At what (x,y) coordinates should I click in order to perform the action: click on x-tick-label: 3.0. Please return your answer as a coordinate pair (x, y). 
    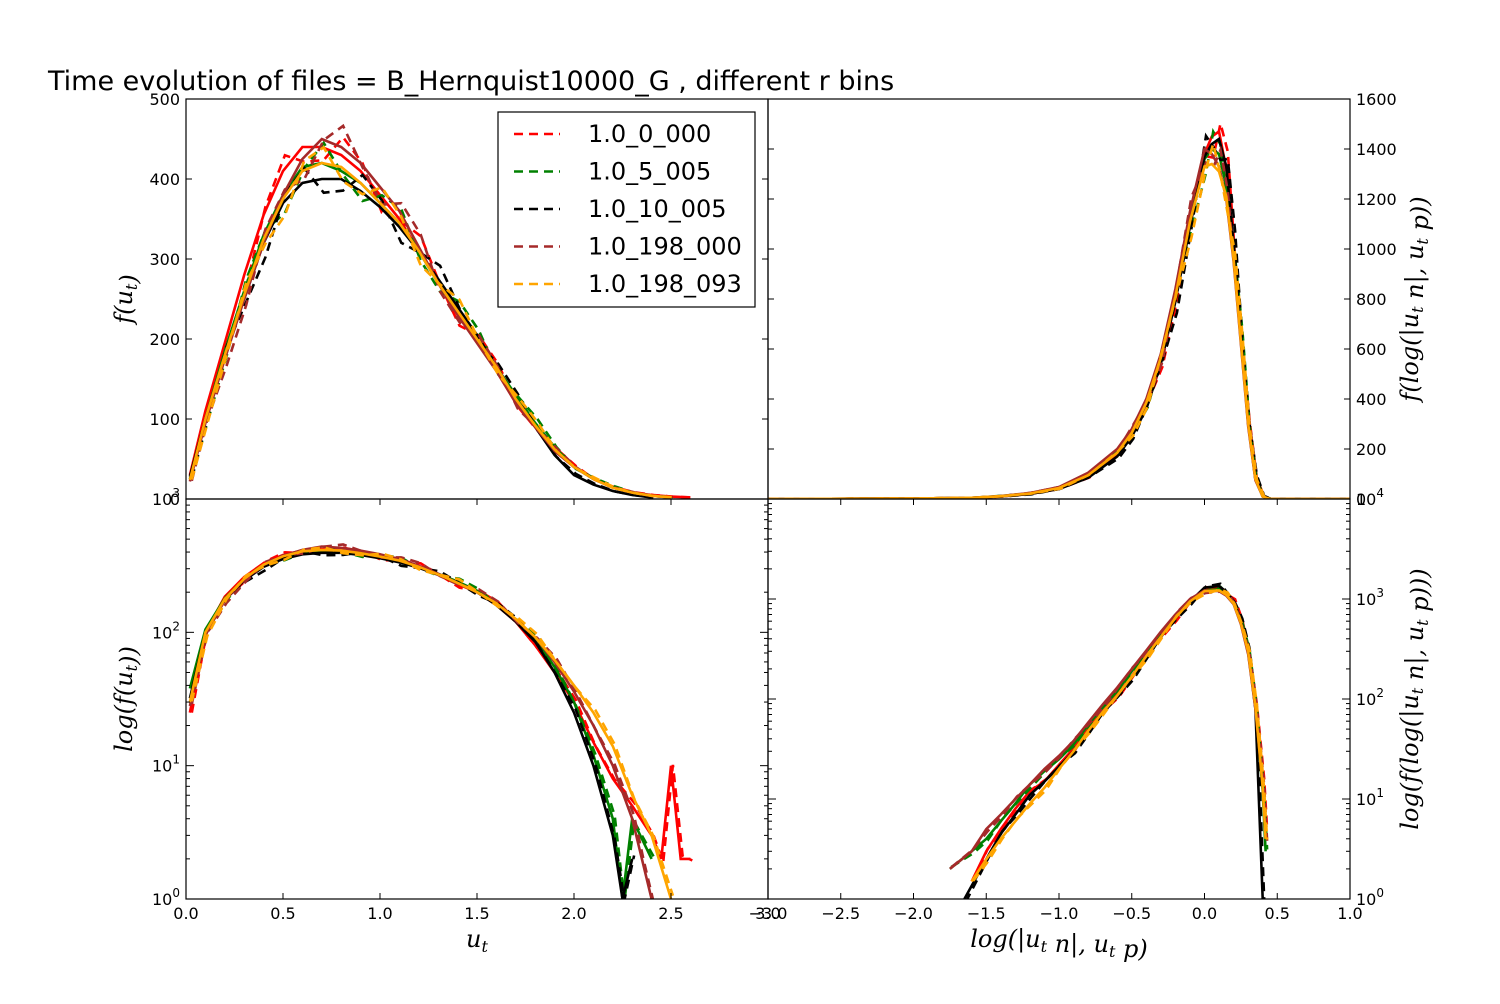
    Looking at the image, I should click on (767, 913).